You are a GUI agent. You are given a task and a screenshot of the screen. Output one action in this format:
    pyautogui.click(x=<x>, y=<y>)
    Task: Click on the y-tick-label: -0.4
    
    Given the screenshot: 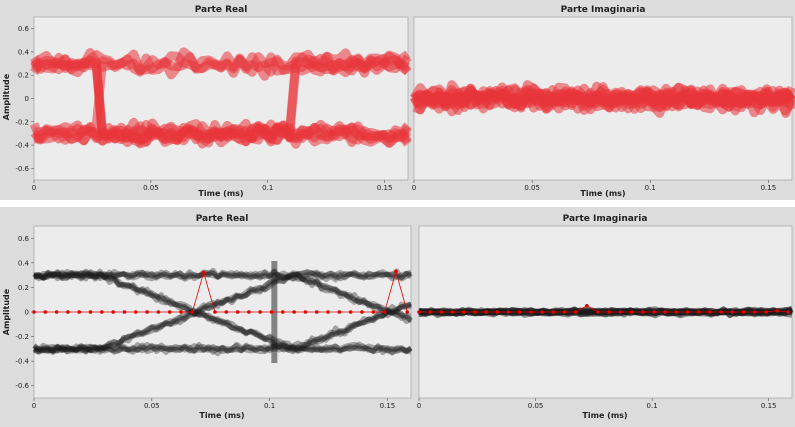 What is the action you would take?
    pyautogui.click(x=22, y=146)
    